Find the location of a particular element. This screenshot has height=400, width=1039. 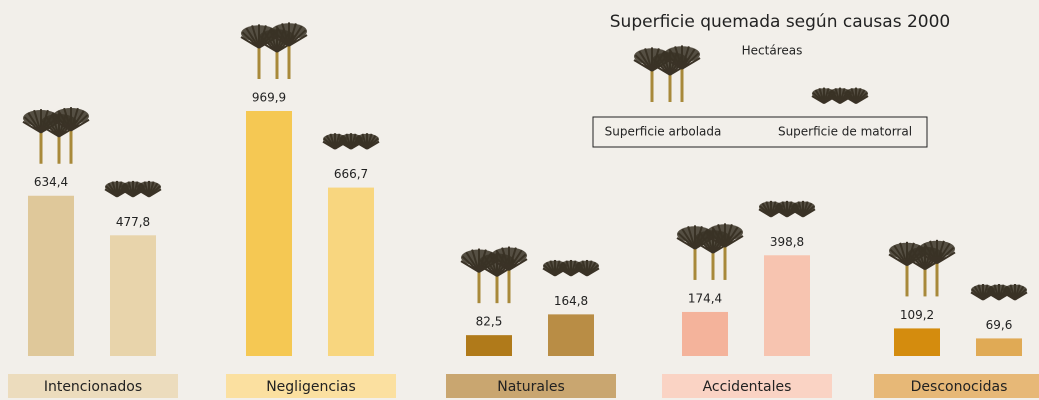

legend-entry: Superficie arbolada is located at coordinates (663, 132).